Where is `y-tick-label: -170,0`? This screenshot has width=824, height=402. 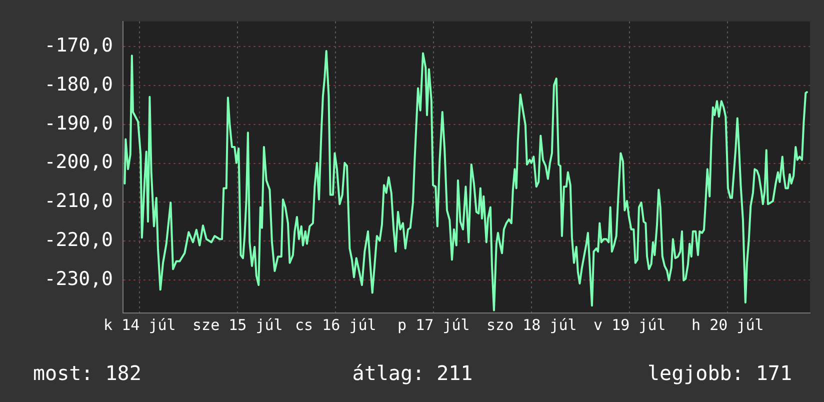
y-tick-label: -170,0 is located at coordinates (78, 45).